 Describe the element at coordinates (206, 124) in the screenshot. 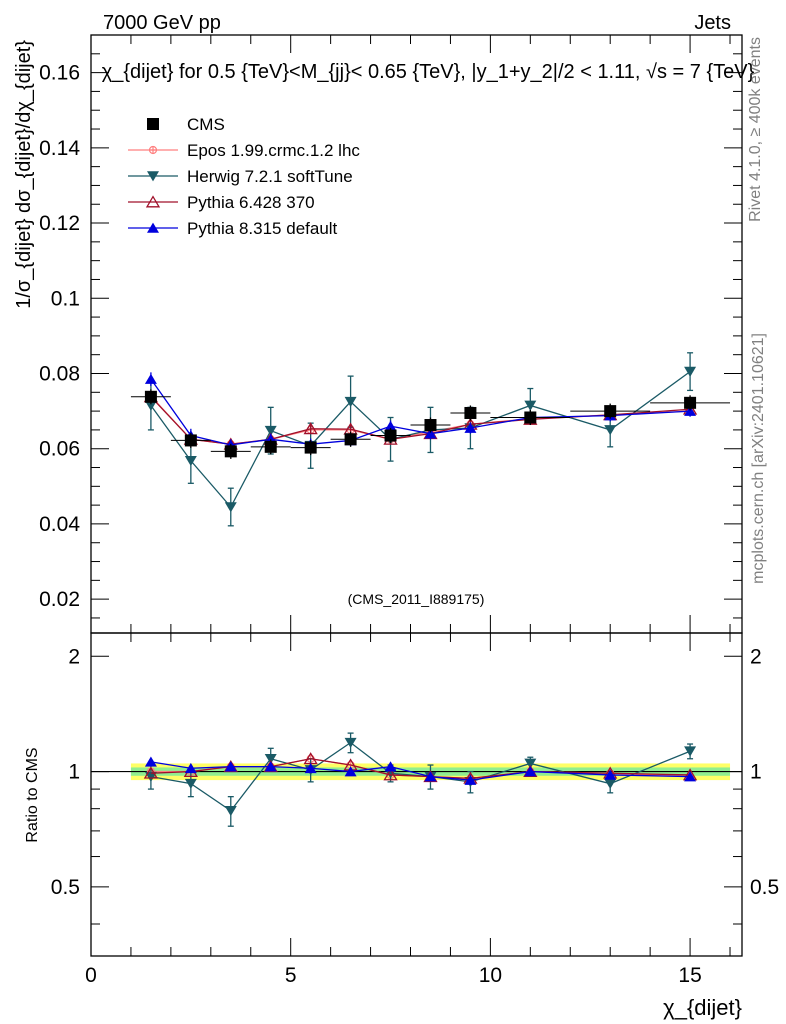

I see `legend-label-cms: CMS` at that location.